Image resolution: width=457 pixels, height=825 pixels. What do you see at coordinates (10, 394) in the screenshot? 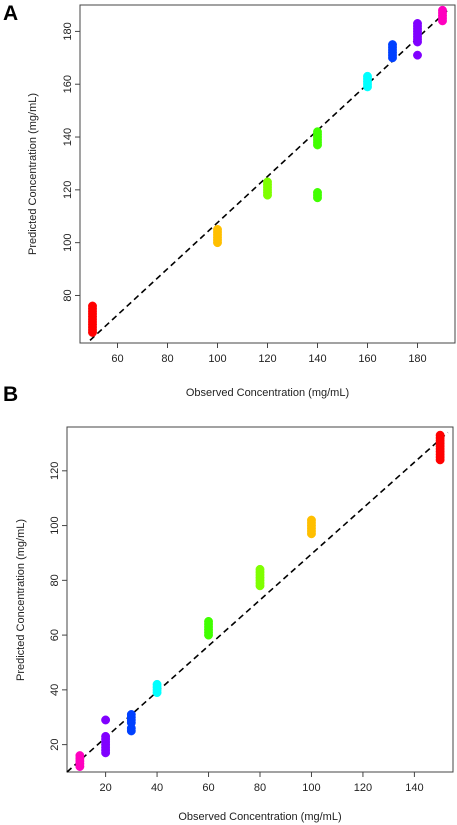
I see `panel-b-letter: B` at bounding box center [10, 394].